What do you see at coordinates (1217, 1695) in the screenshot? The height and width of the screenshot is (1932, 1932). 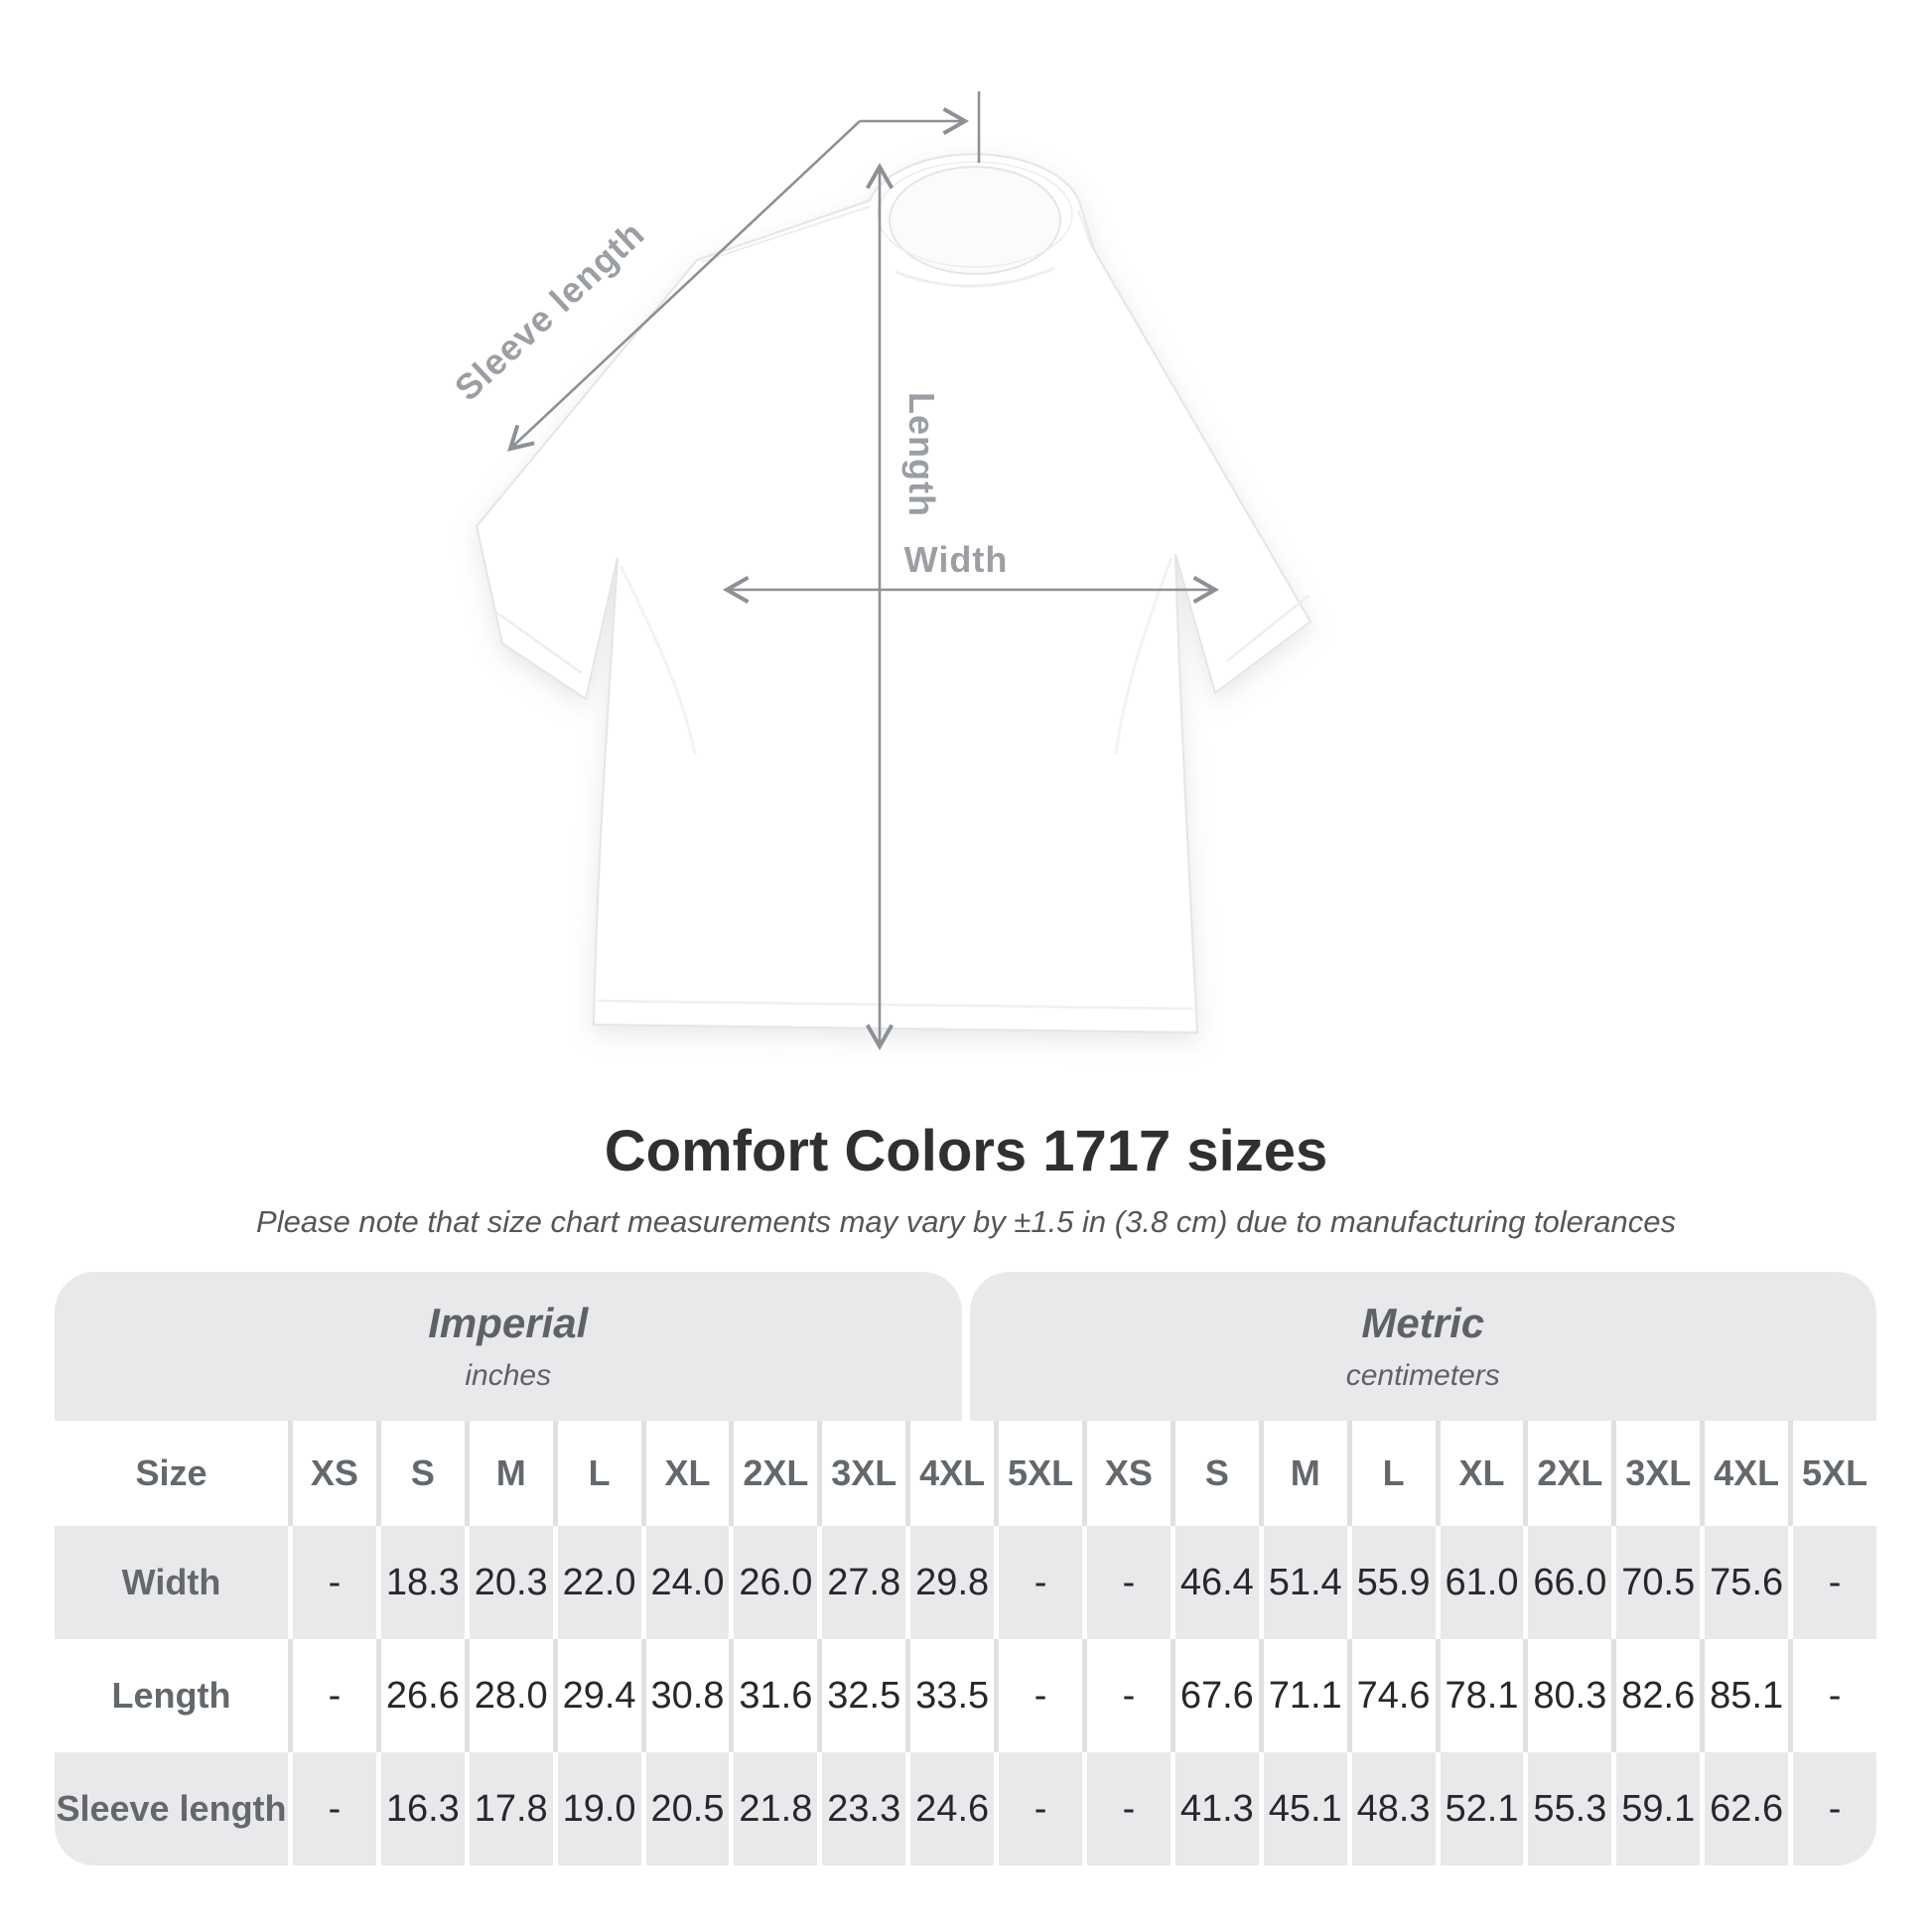 I see `table-cell: 67.6` at bounding box center [1217, 1695].